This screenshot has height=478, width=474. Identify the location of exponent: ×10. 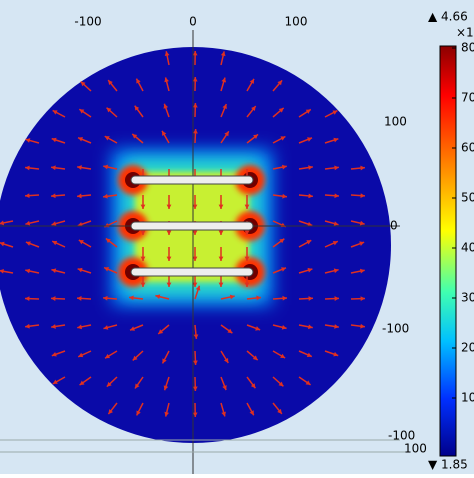
(465, 33).